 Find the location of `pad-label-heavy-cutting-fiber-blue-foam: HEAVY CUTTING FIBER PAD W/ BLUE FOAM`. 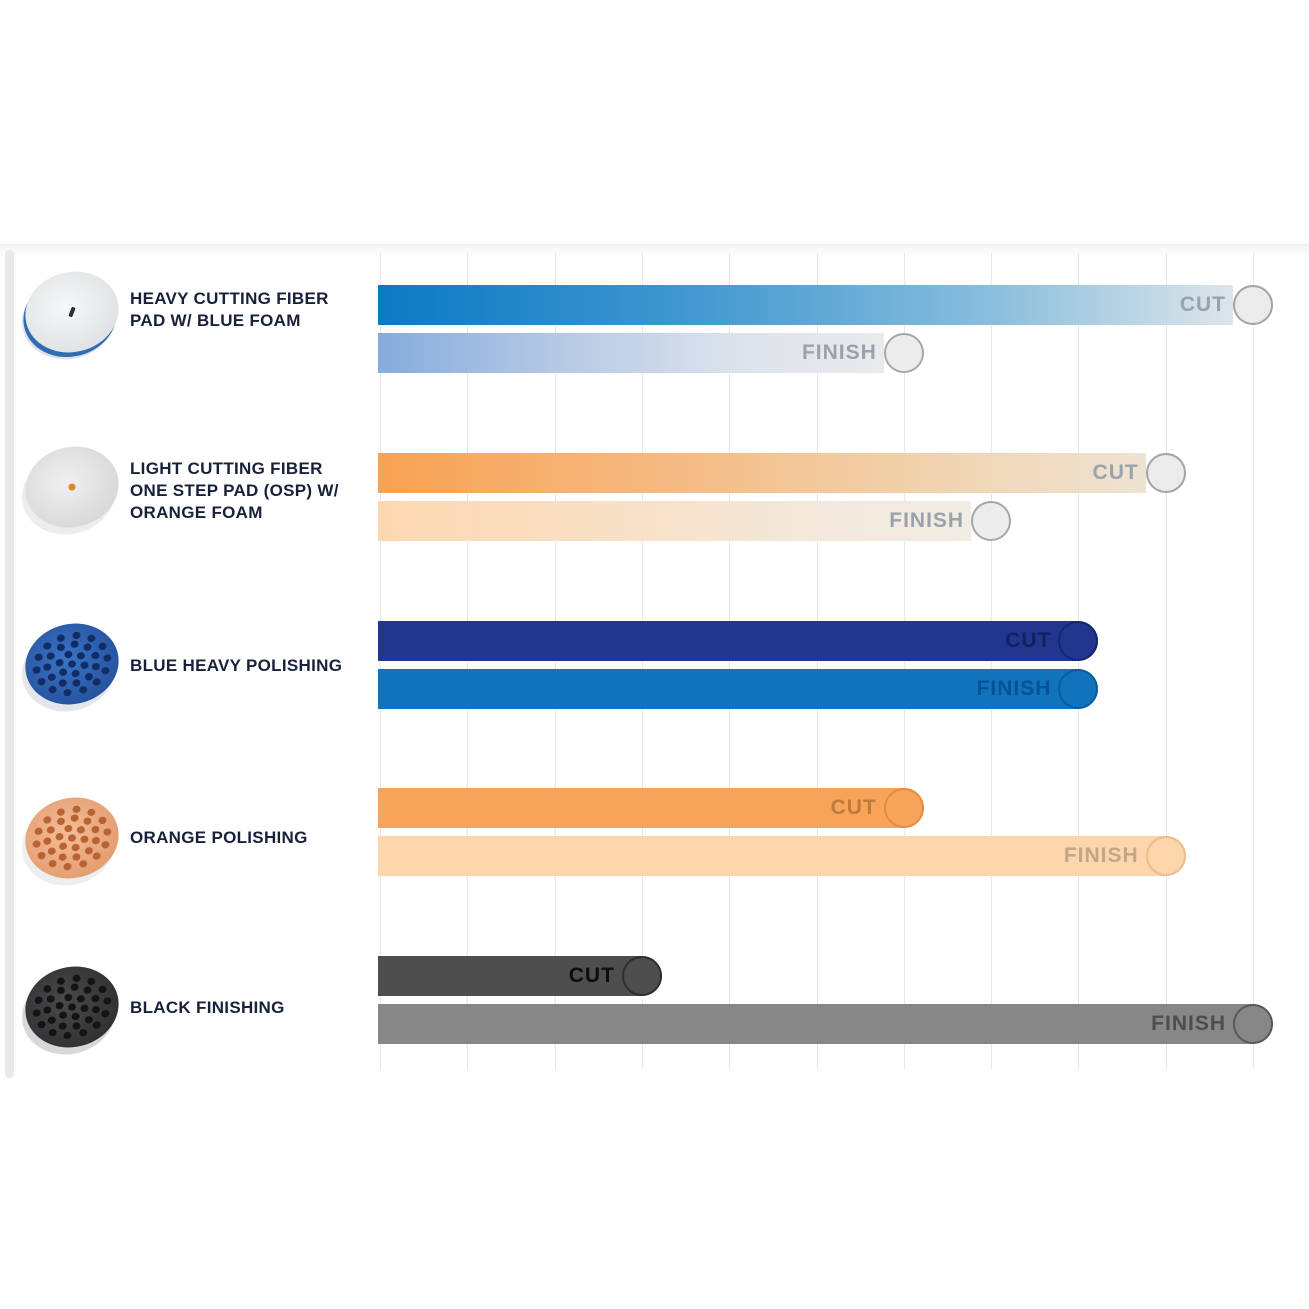

pad-label-heavy-cutting-fiber-blue-foam: HEAVY CUTTING FIBER PAD W/ BLUE FOAM is located at coordinates (250, 310).